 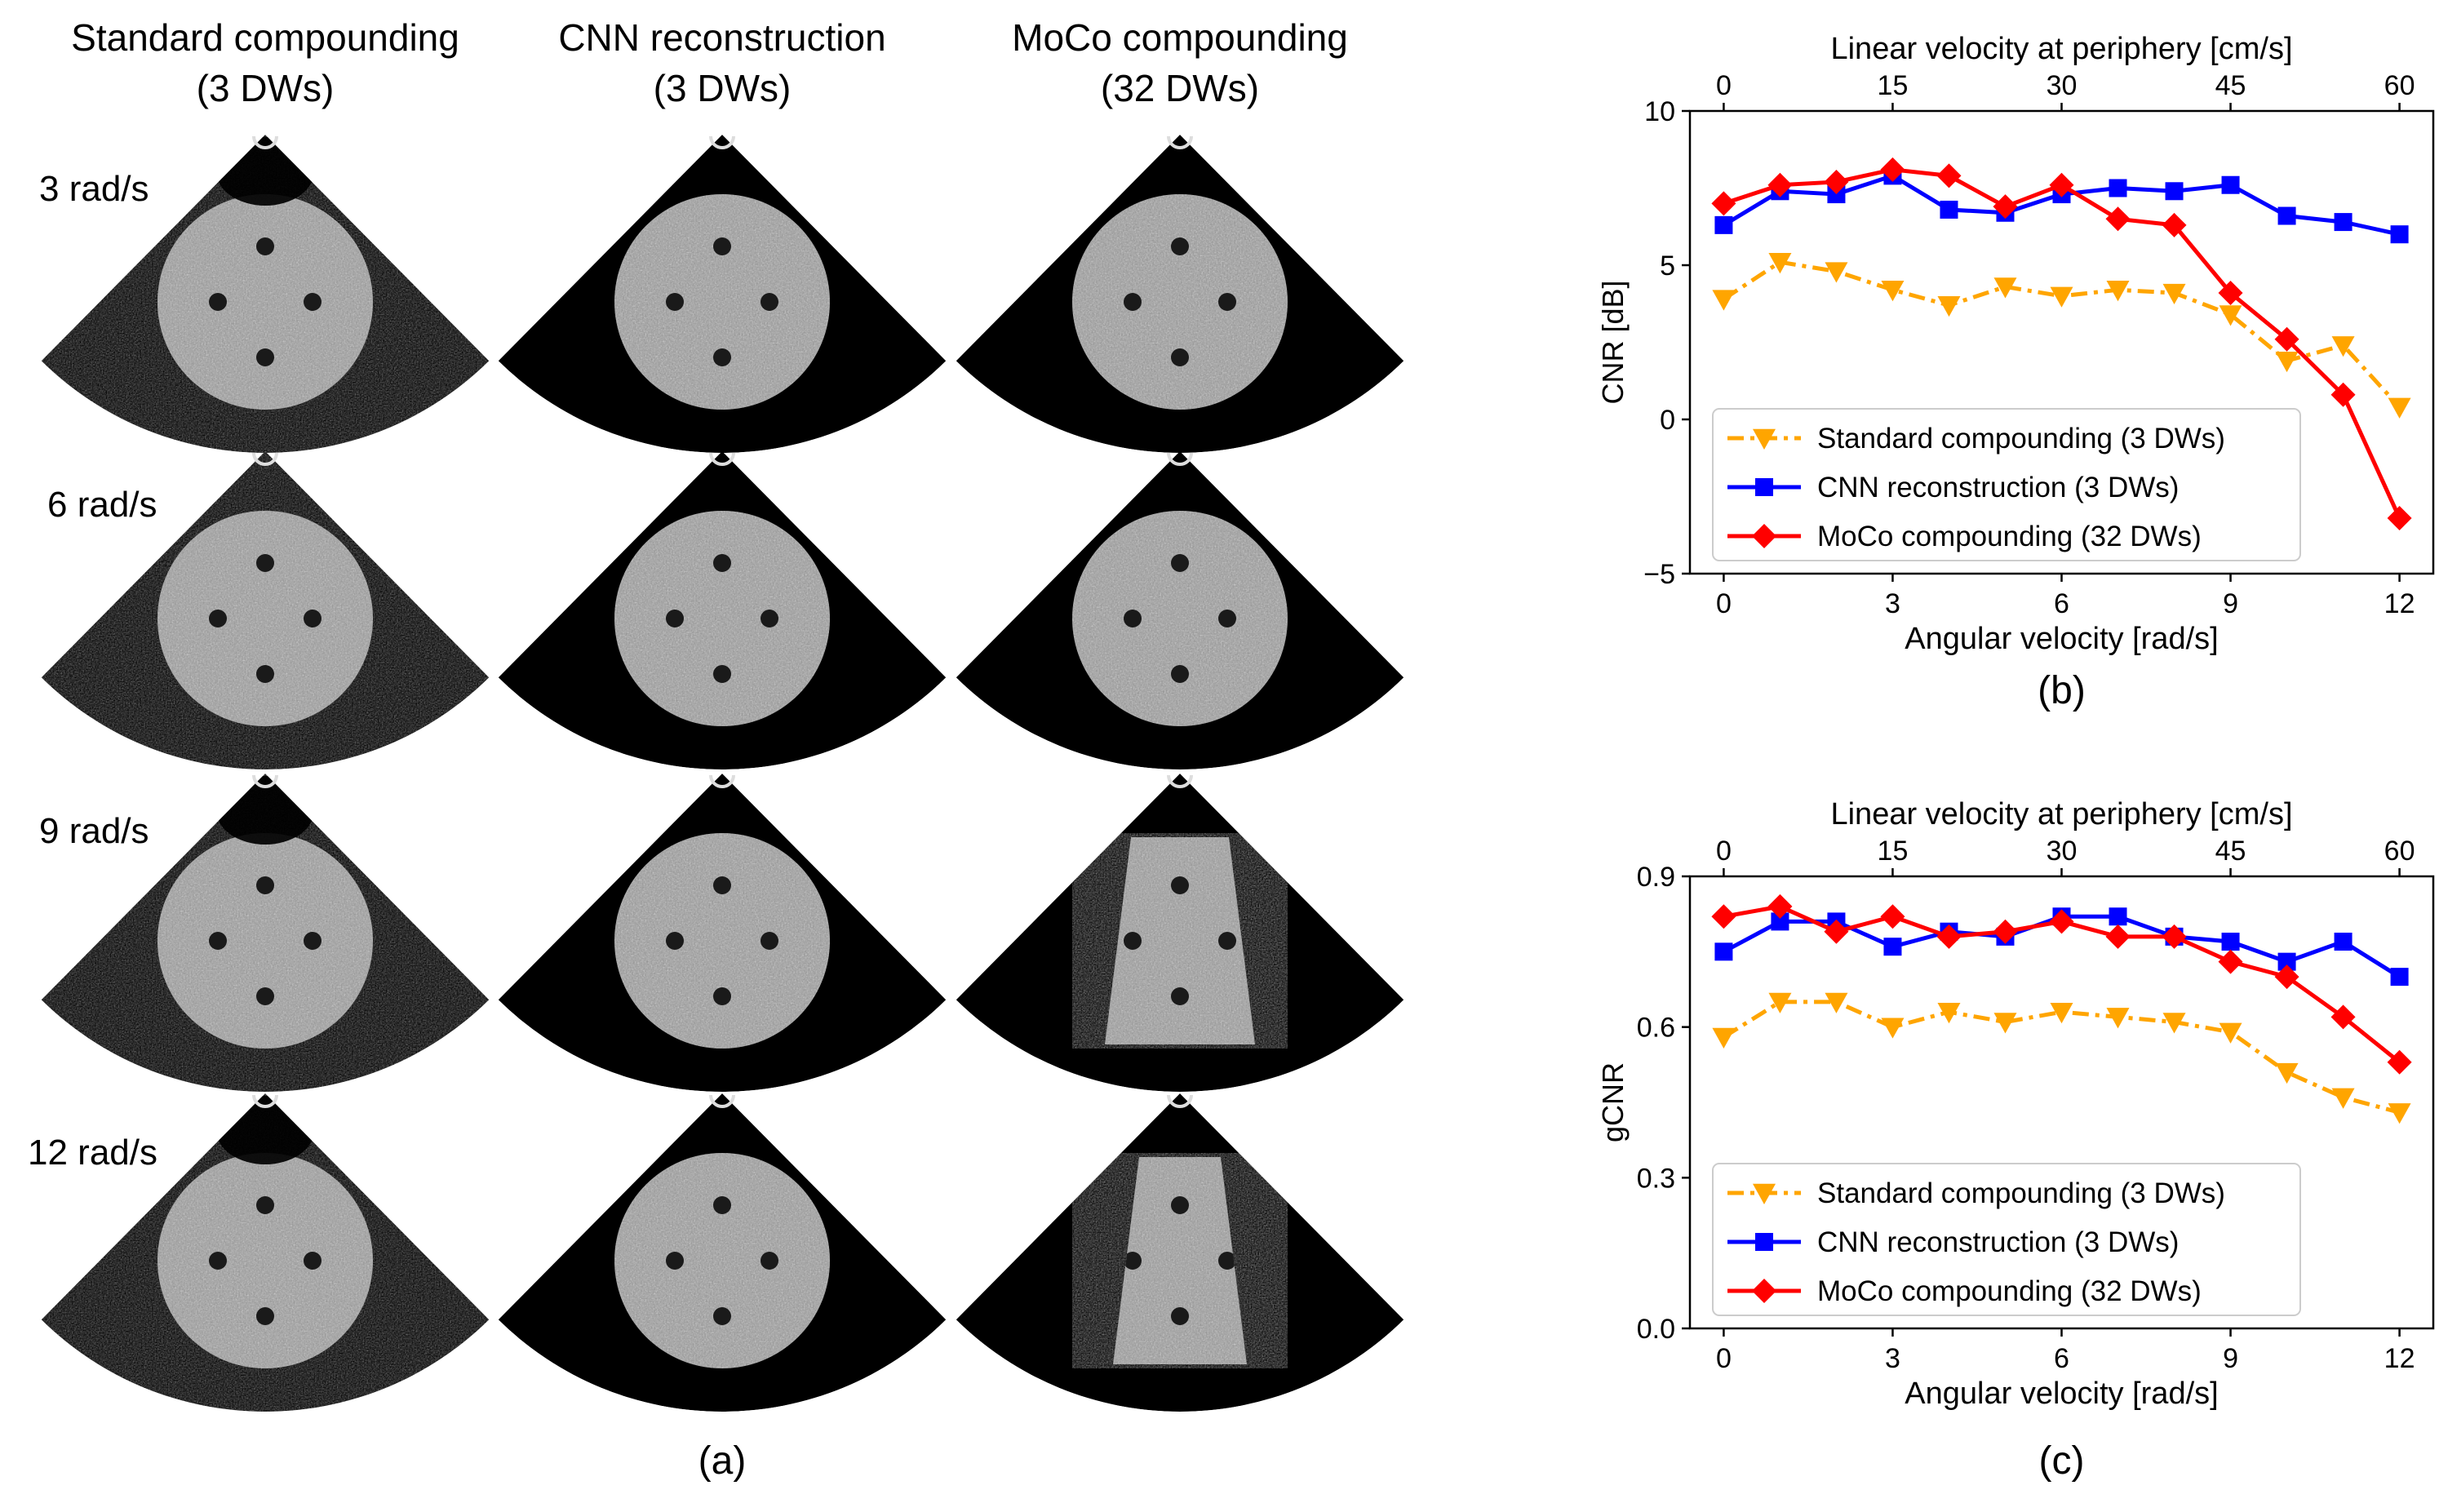 I want to click on x2-tick-label: 0, so click(x=1724, y=851).